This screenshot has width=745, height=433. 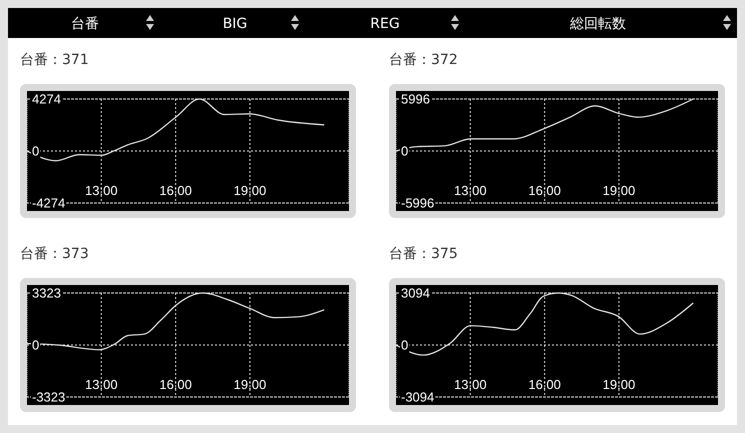 What do you see at coordinates (415, 293) in the screenshot?
I see `y-tick-label: 3094` at bounding box center [415, 293].